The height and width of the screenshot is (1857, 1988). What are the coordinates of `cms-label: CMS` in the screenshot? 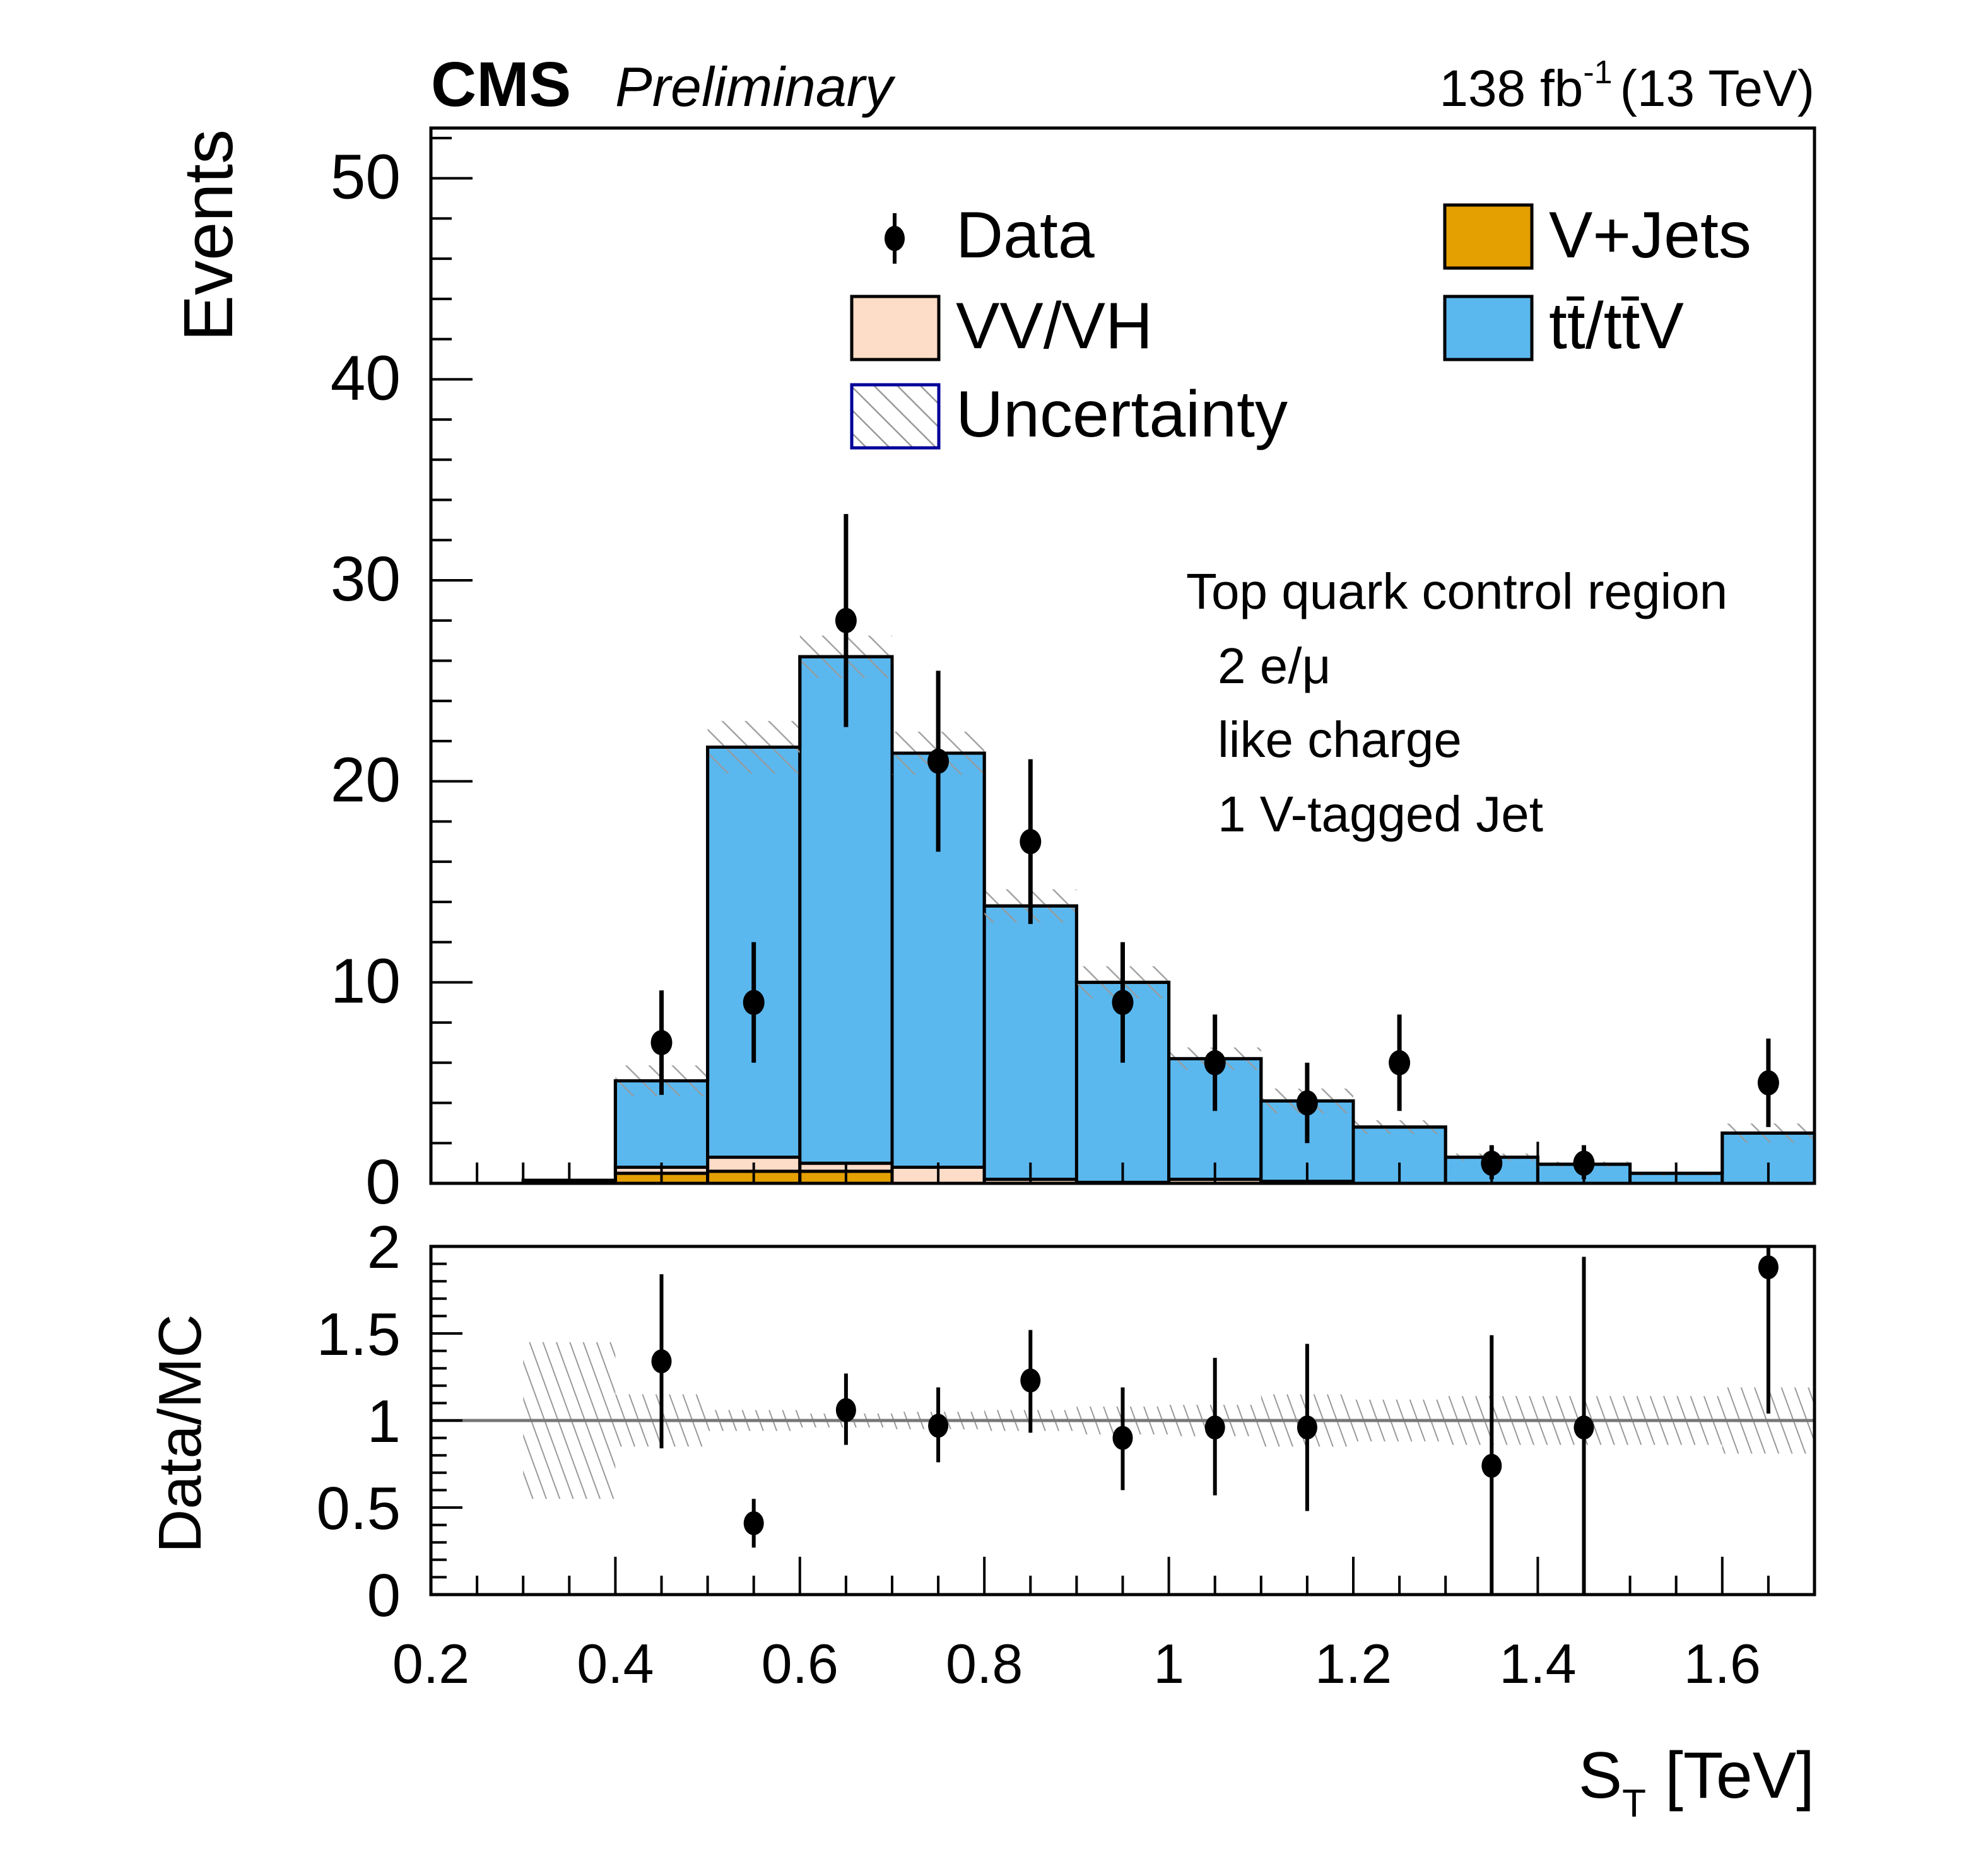 It's located at (501, 84).